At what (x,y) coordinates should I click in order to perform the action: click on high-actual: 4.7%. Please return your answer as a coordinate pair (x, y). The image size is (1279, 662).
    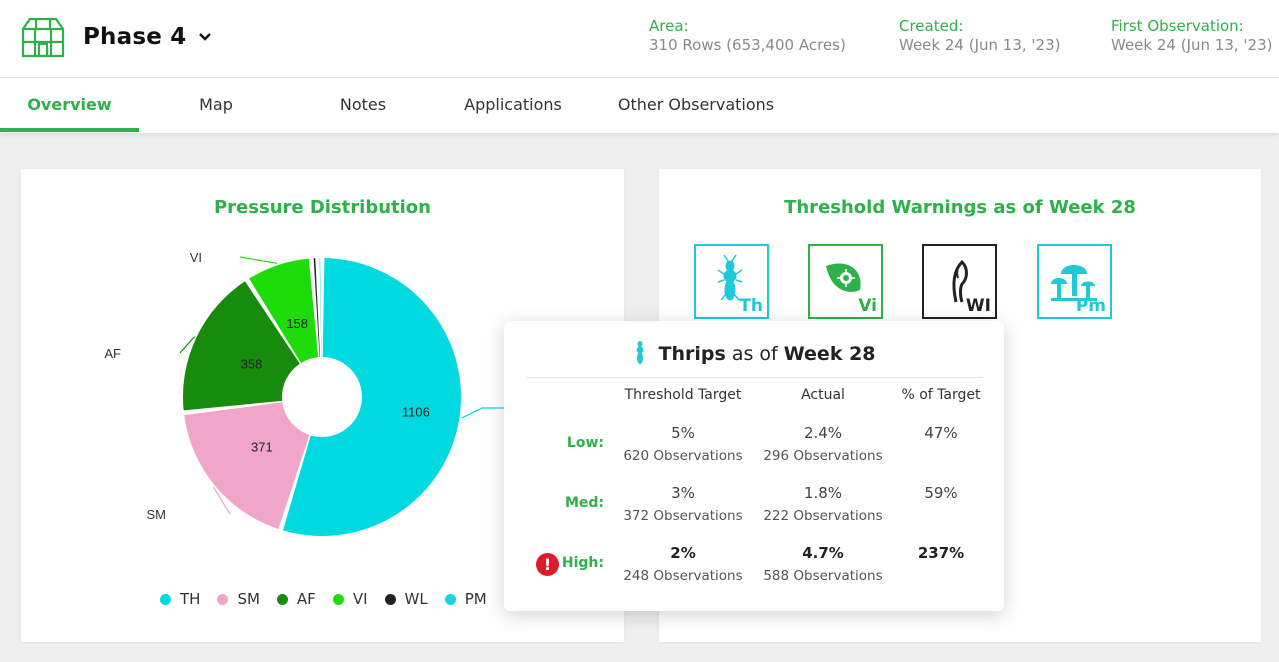
    Looking at the image, I should click on (823, 553).